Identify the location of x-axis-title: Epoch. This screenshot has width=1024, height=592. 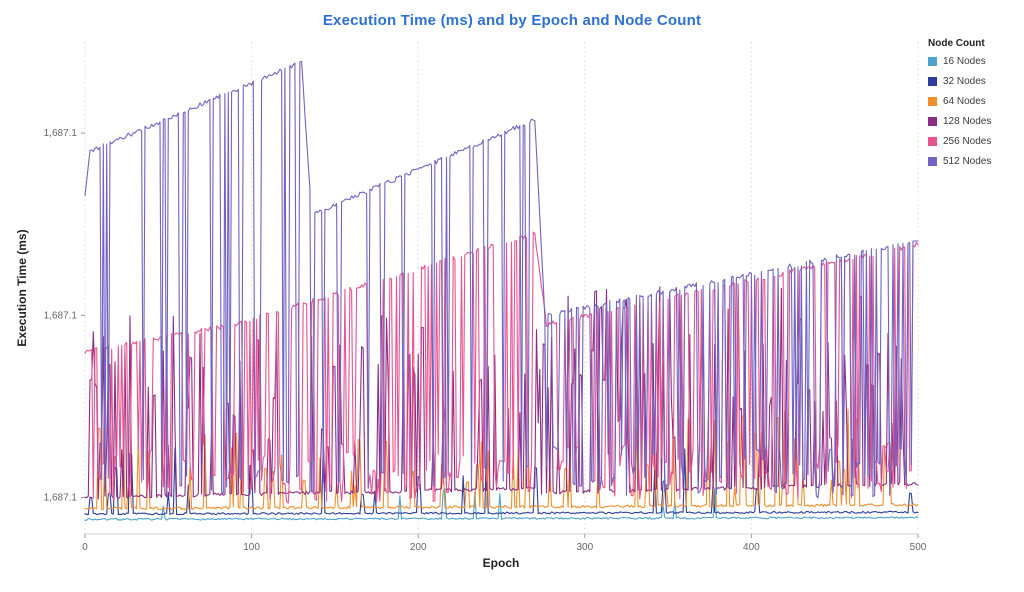
(501, 563).